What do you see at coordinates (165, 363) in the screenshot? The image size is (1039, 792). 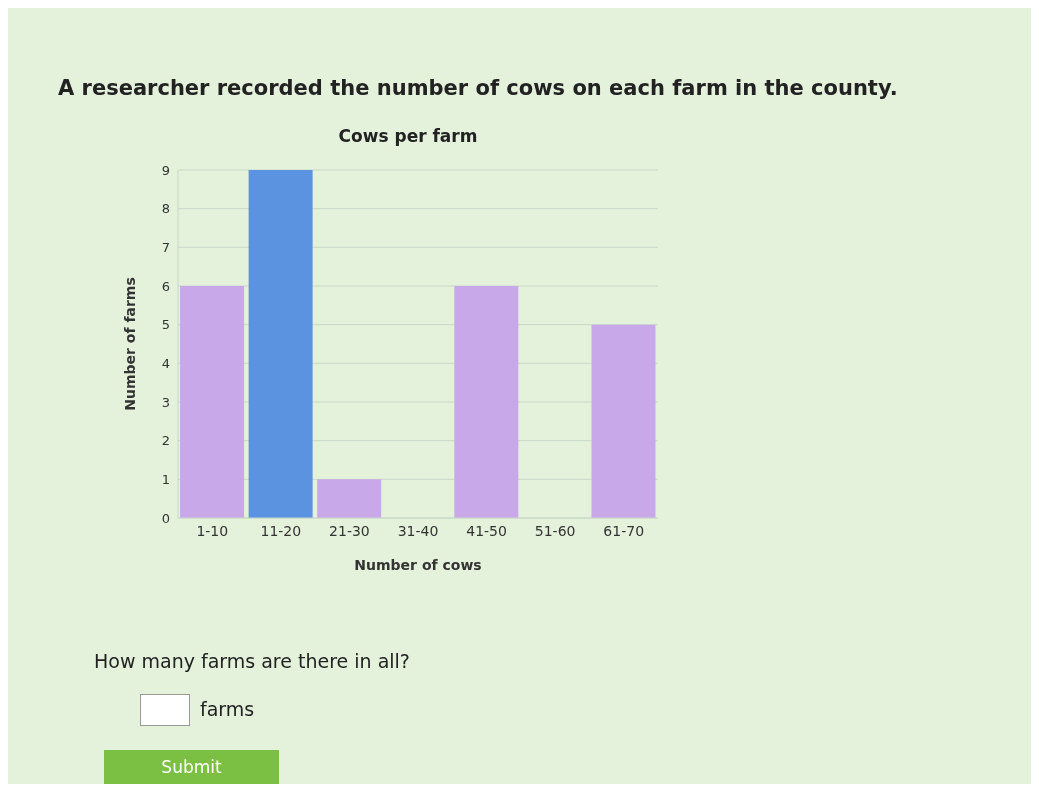 I see `y-tick-label: 4` at bounding box center [165, 363].